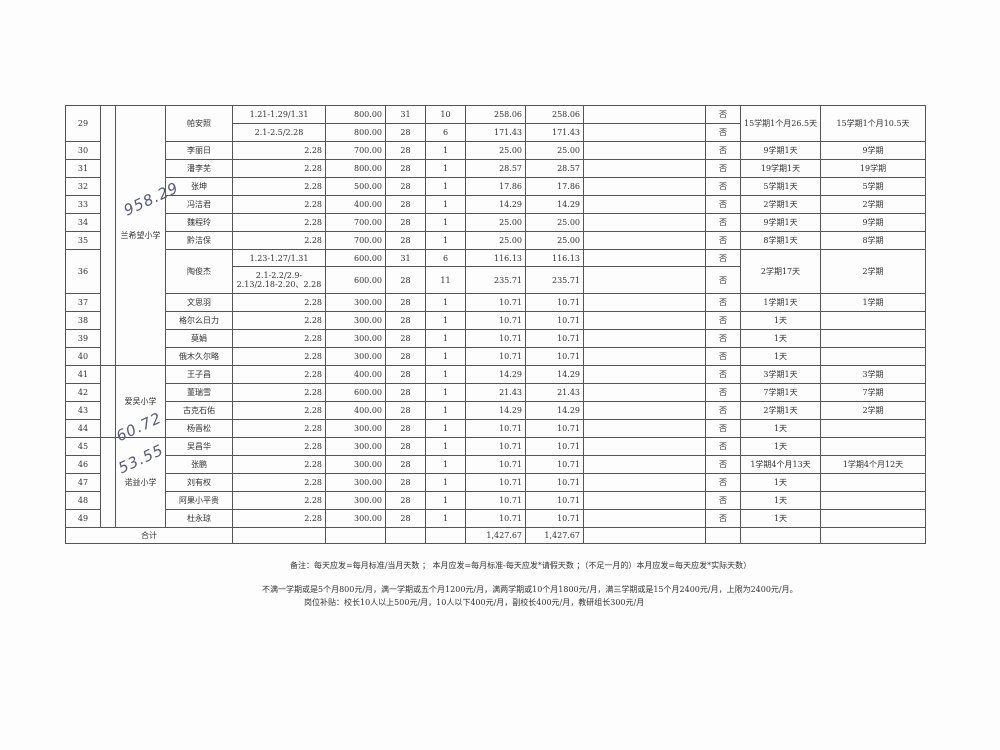 The image size is (1000, 750). Describe the element at coordinates (495, 535) in the screenshot. I see `total-daily: 1,427.67` at that location.